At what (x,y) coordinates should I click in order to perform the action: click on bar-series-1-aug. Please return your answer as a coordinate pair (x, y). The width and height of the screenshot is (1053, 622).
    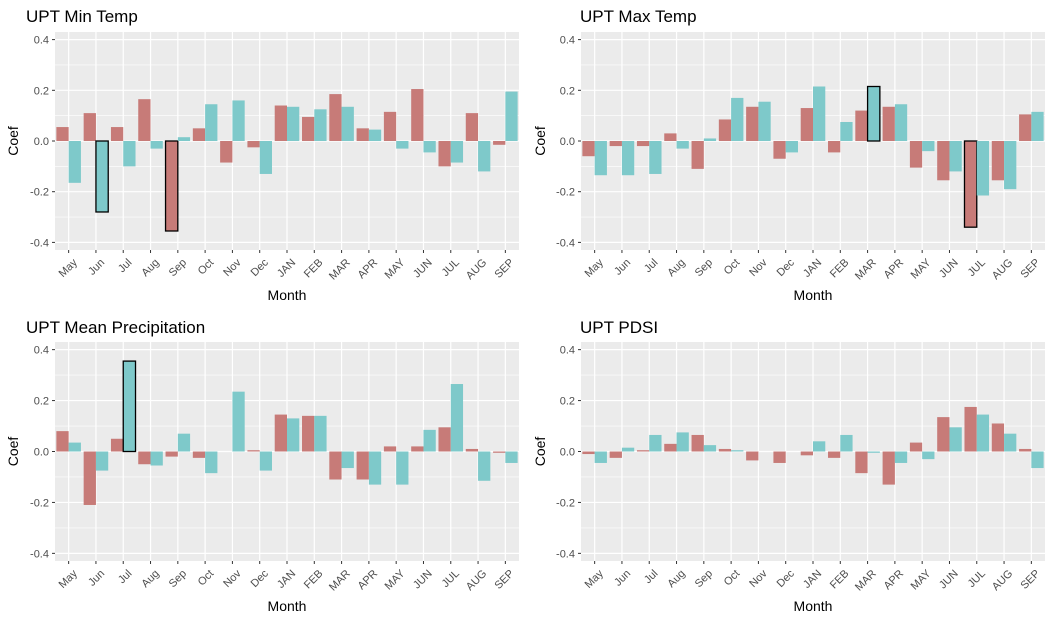
    Looking at the image, I should click on (144, 458).